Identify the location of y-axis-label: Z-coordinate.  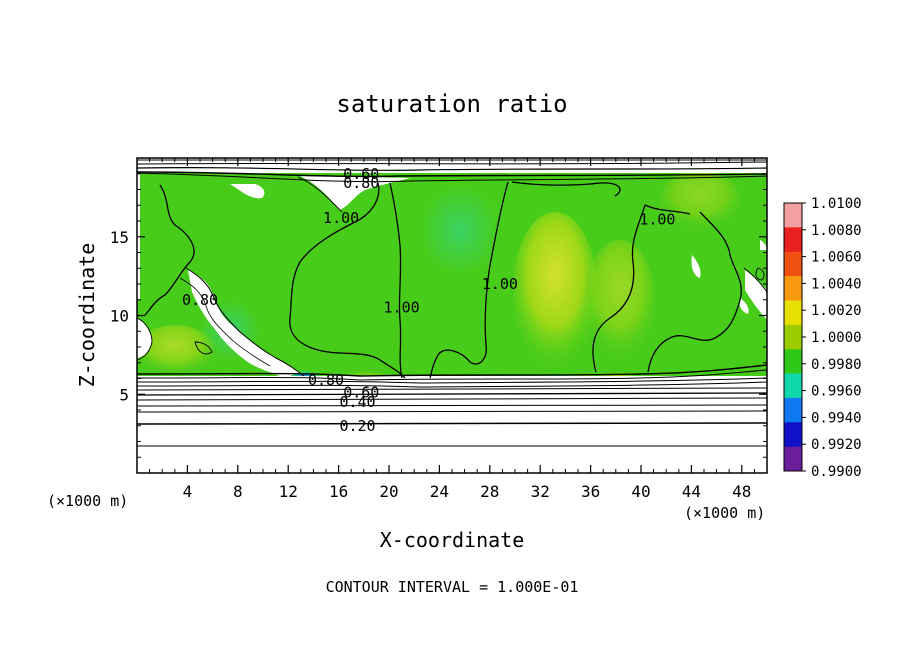
(87, 315).